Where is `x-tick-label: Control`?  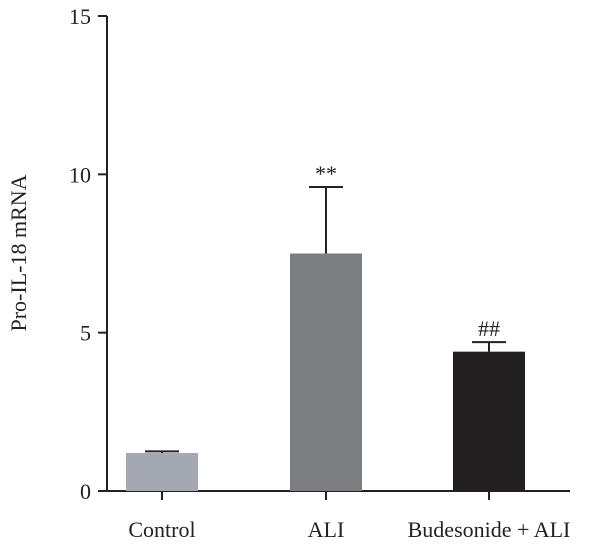
x-tick-label: Control is located at coordinates (161, 529).